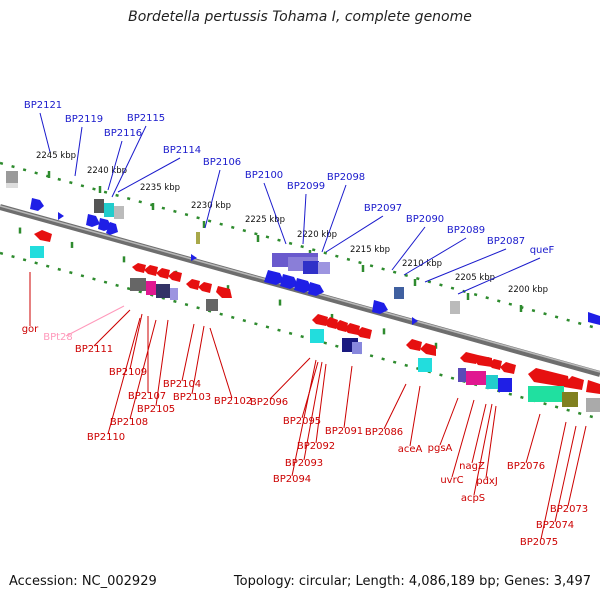 This screenshot has height=605, width=600. I want to click on gene-label-BP2114: BP2114, so click(182, 150).